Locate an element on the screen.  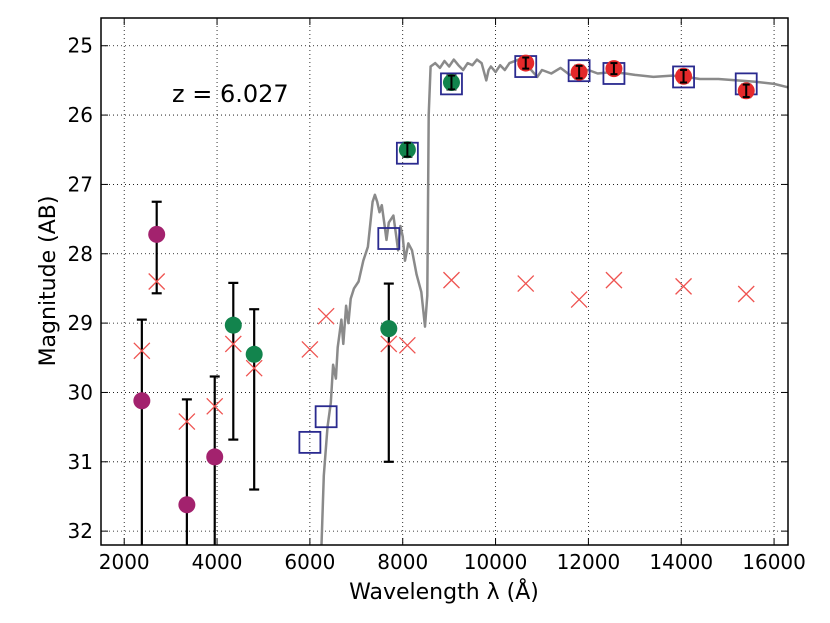
x-tick-label: 10000 is located at coordinates (496, 562).